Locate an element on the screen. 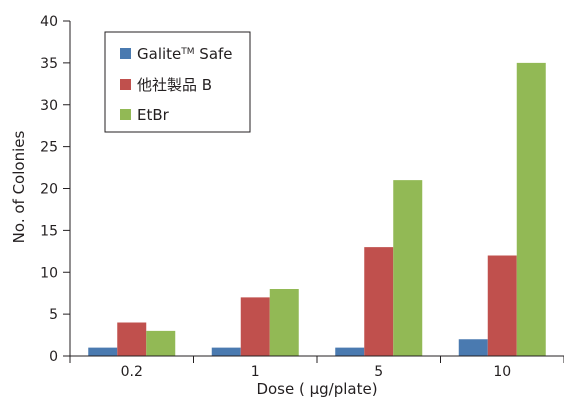  legend: GaliteTM Safe 他社製品 B EtBr is located at coordinates (177, 82).